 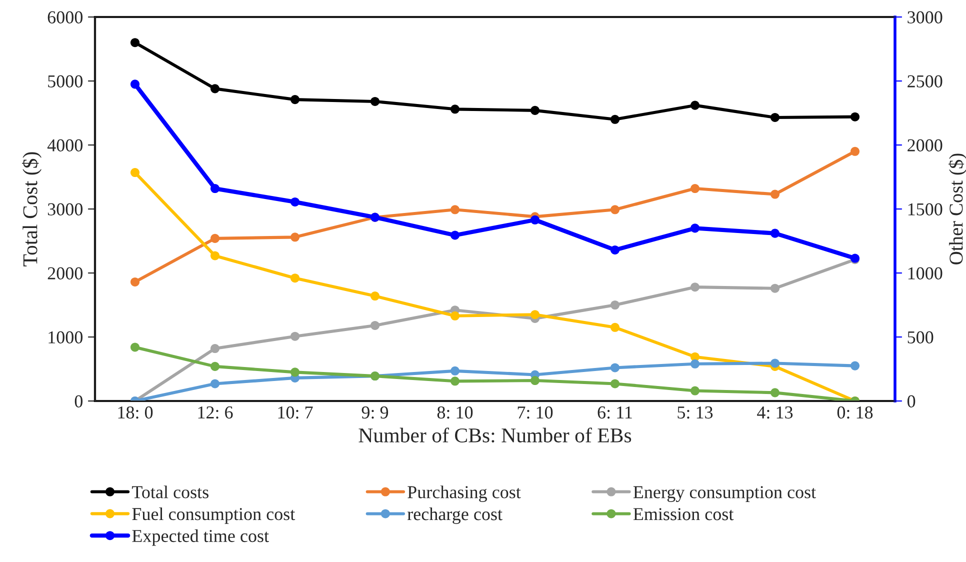 I want to click on x-tick-label: 18: 0, so click(x=135, y=412).